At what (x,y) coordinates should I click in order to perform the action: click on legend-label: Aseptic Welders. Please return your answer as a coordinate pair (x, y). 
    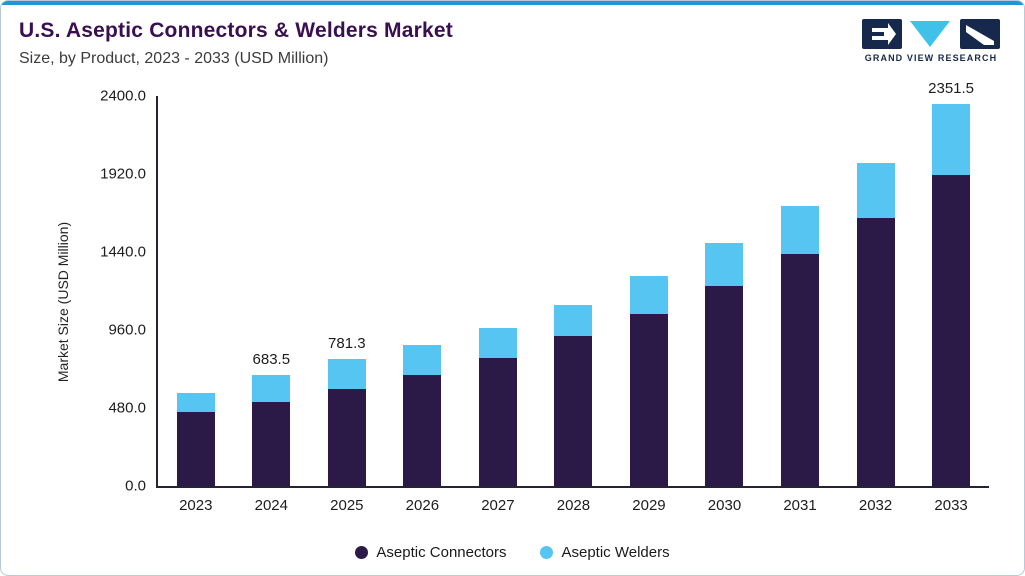
    Looking at the image, I should click on (615, 552).